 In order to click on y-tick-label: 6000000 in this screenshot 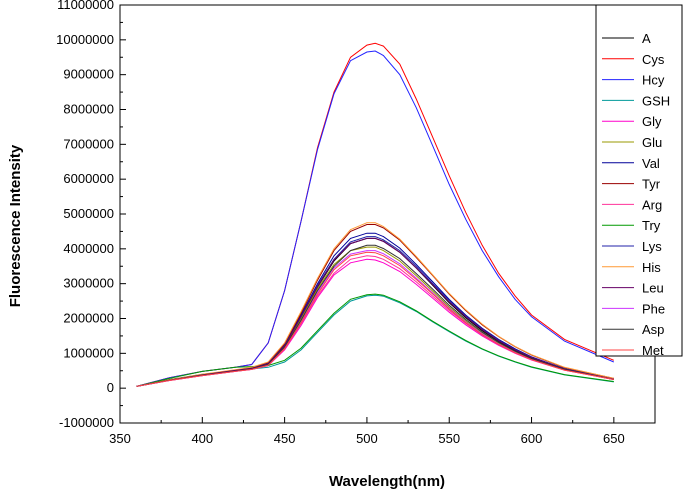, I will do `click(88, 178)`.